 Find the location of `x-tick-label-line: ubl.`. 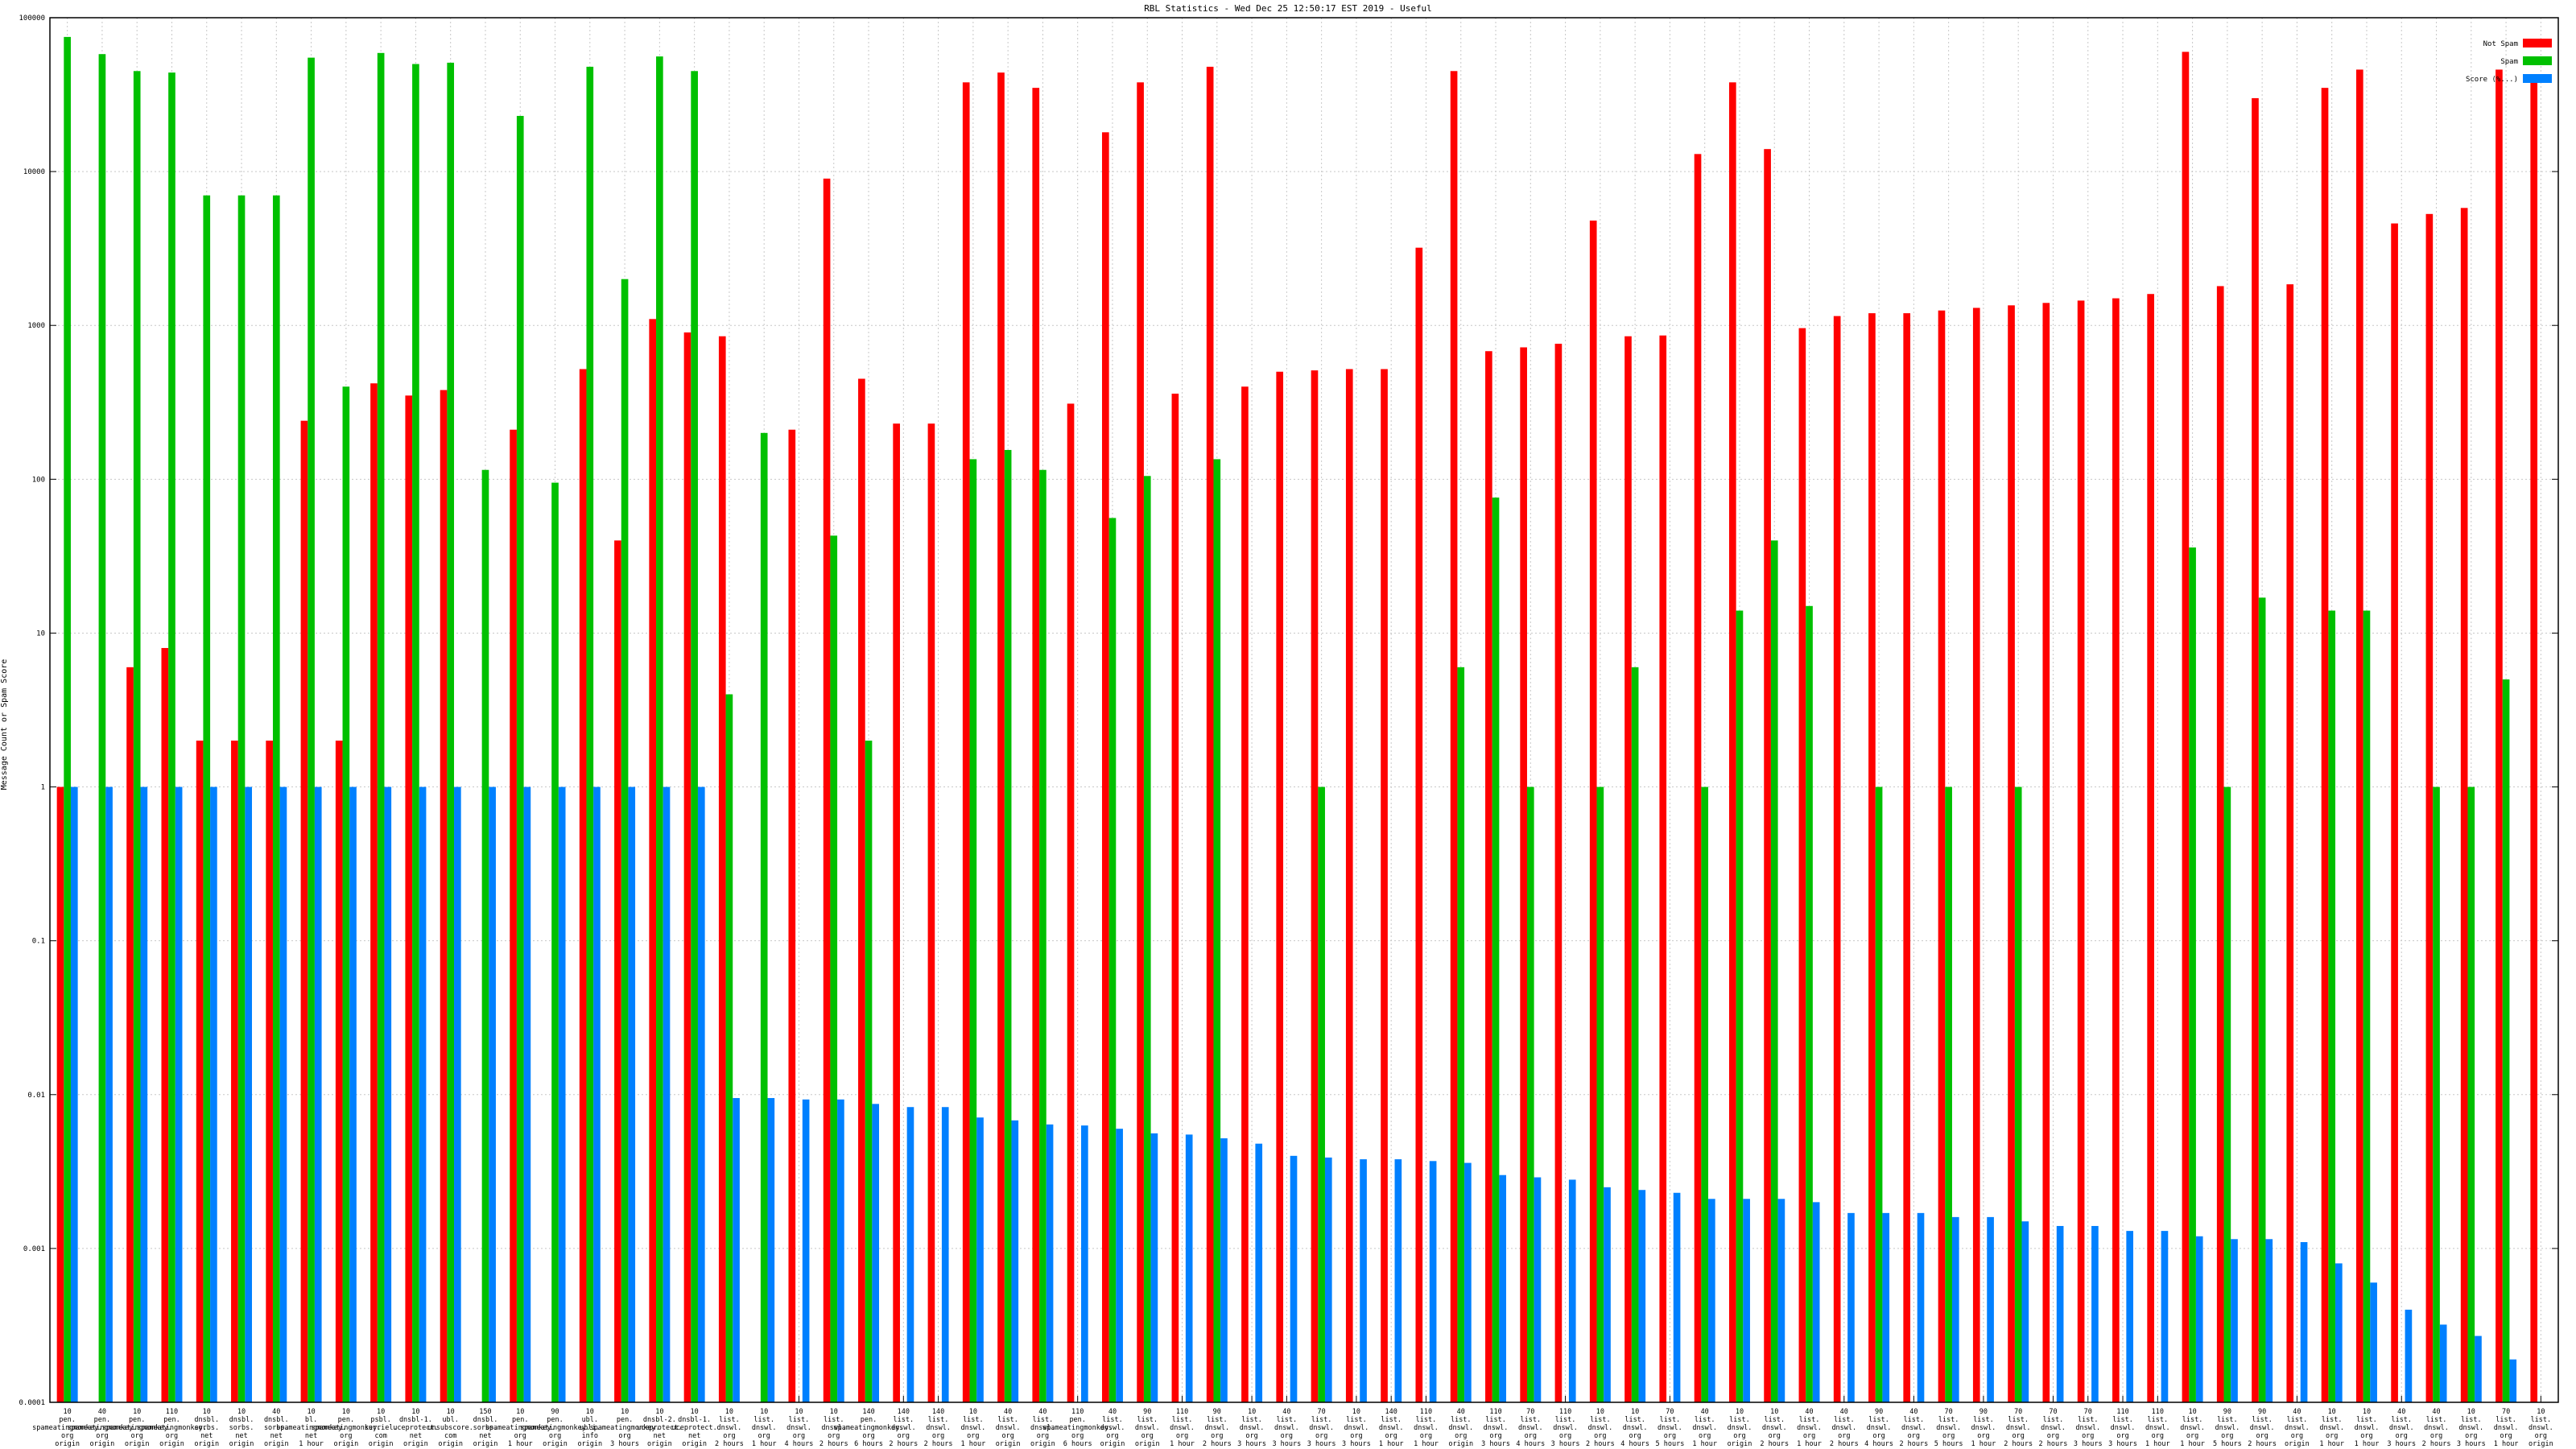

x-tick-label-line: ubl. is located at coordinates (590, 1420).